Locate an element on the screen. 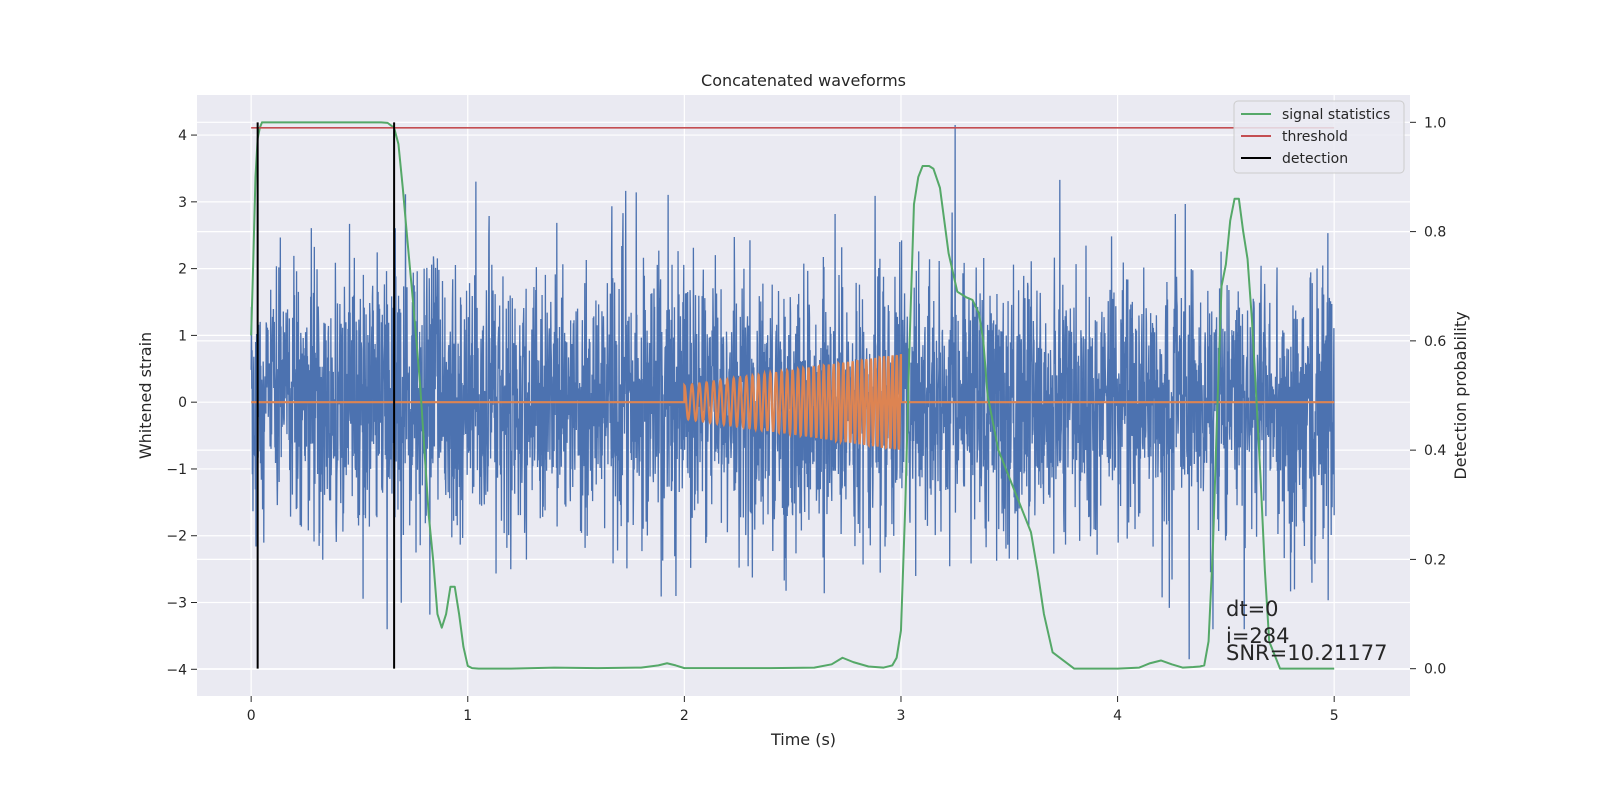  y-tick-label: −1 is located at coordinates (176, 470).